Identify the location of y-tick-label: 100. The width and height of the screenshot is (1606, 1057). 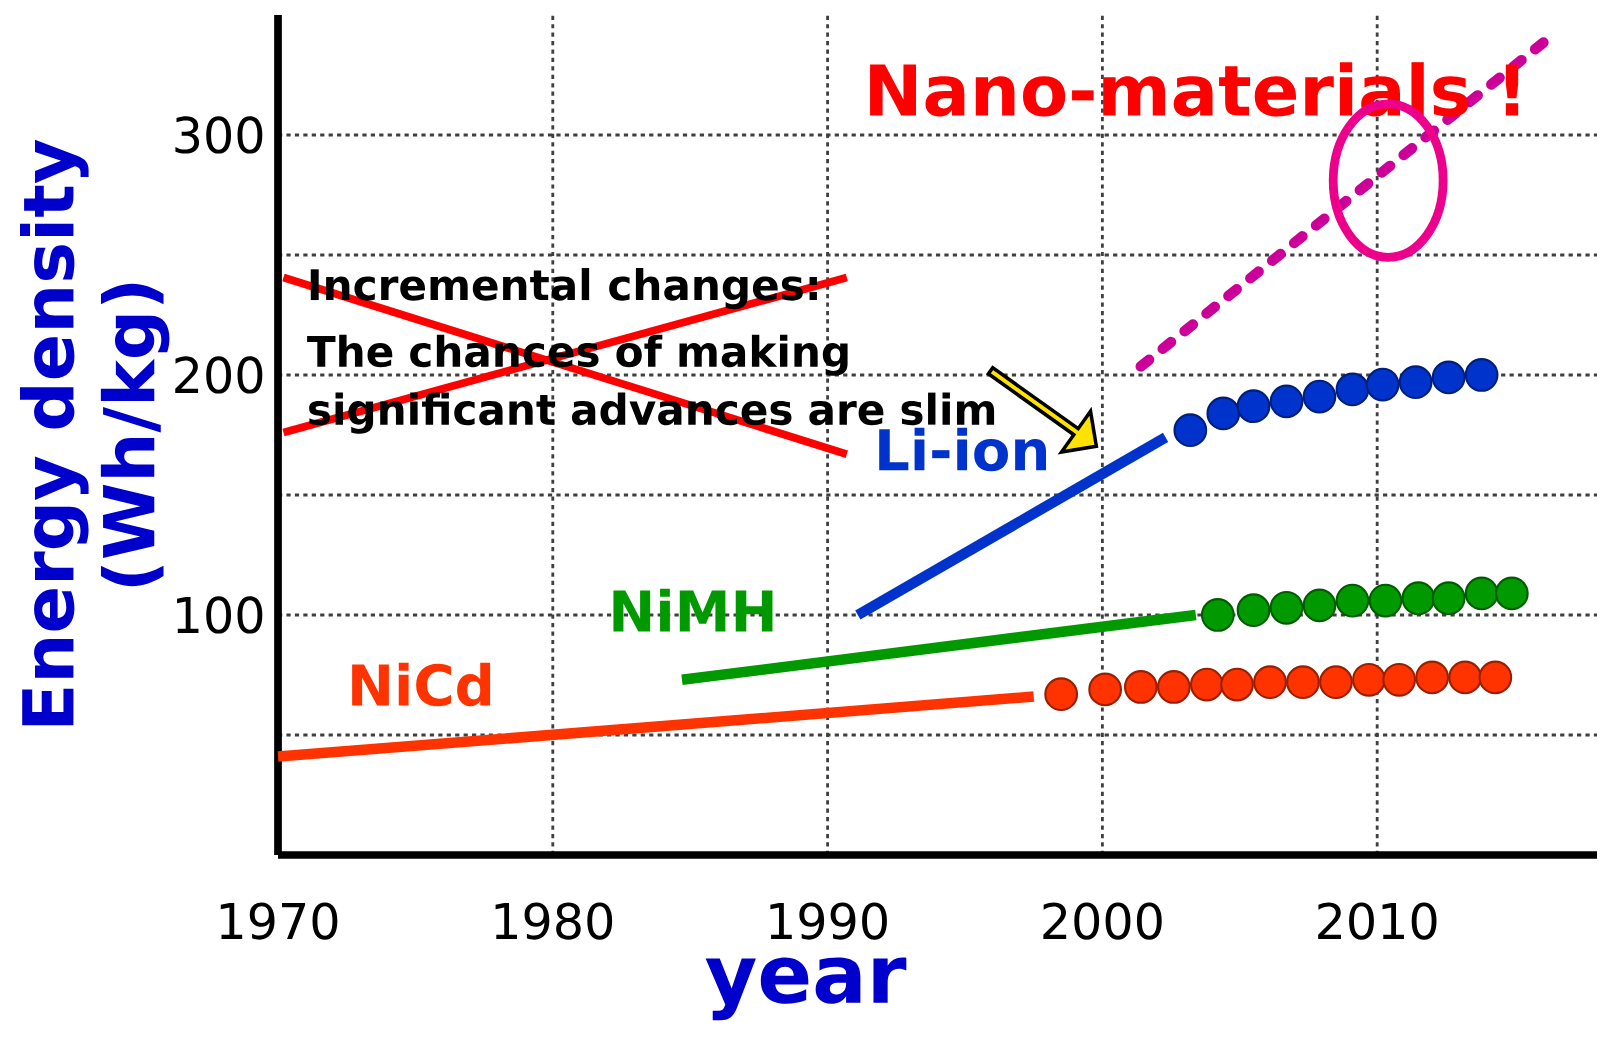
(220, 615).